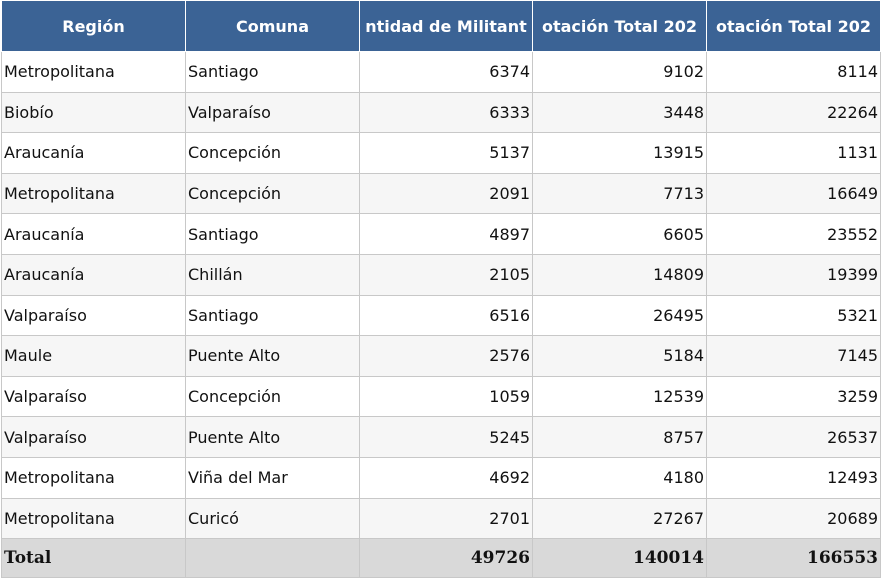 This screenshot has height=581, width=881. Describe the element at coordinates (446, 437) in the screenshot. I see `table-cell: 5245` at that location.